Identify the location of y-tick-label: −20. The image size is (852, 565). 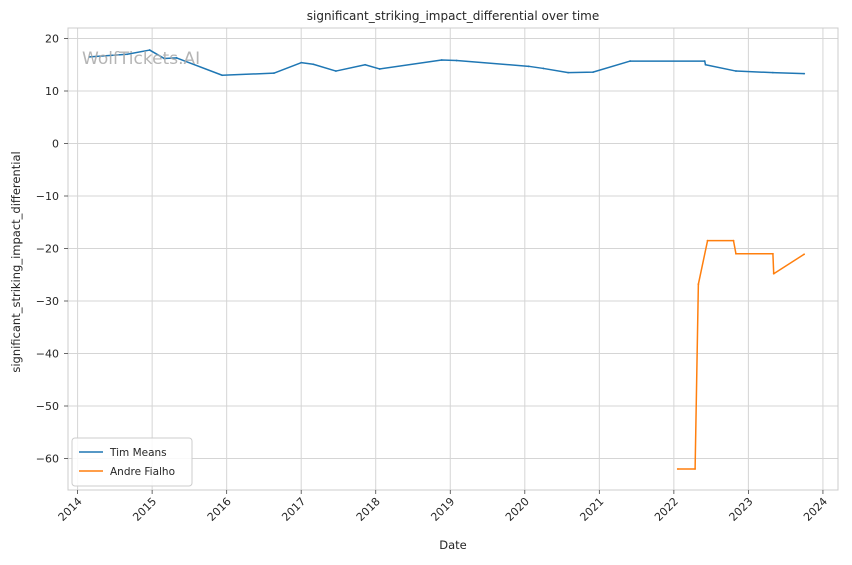
(47, 249).